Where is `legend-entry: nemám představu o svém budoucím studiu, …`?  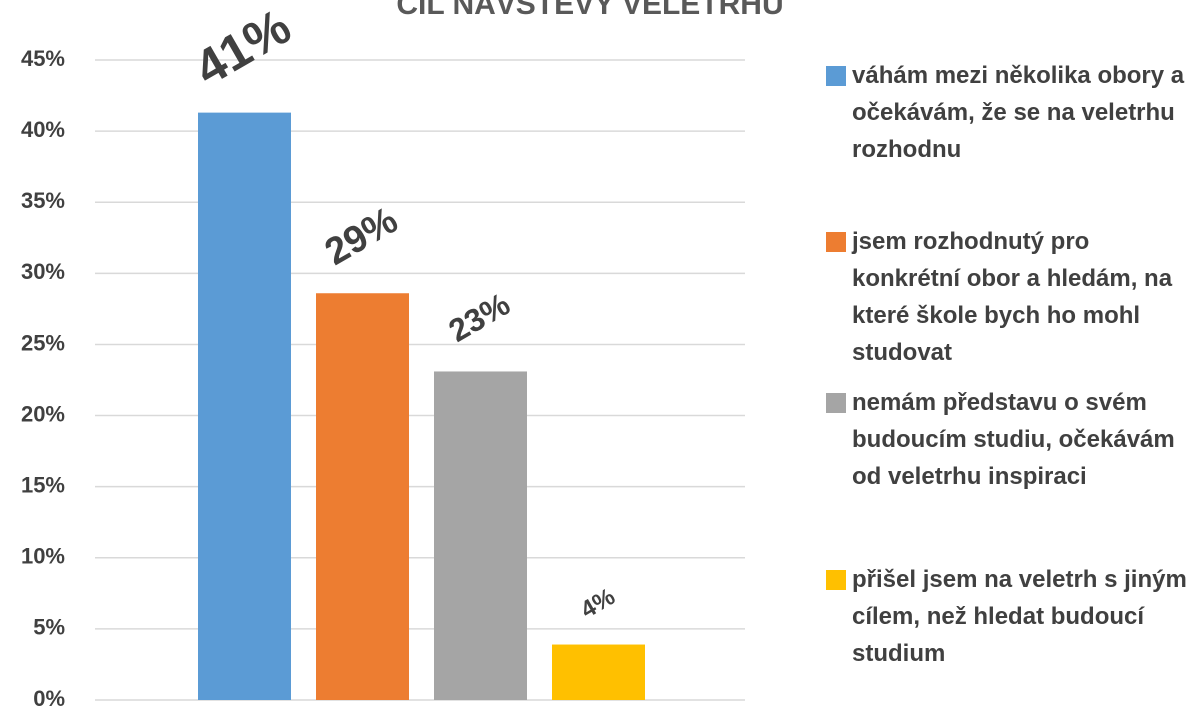
legend-entry: nemám představu o svém budoucím studiu, … is located at coordinates (1009, 439).